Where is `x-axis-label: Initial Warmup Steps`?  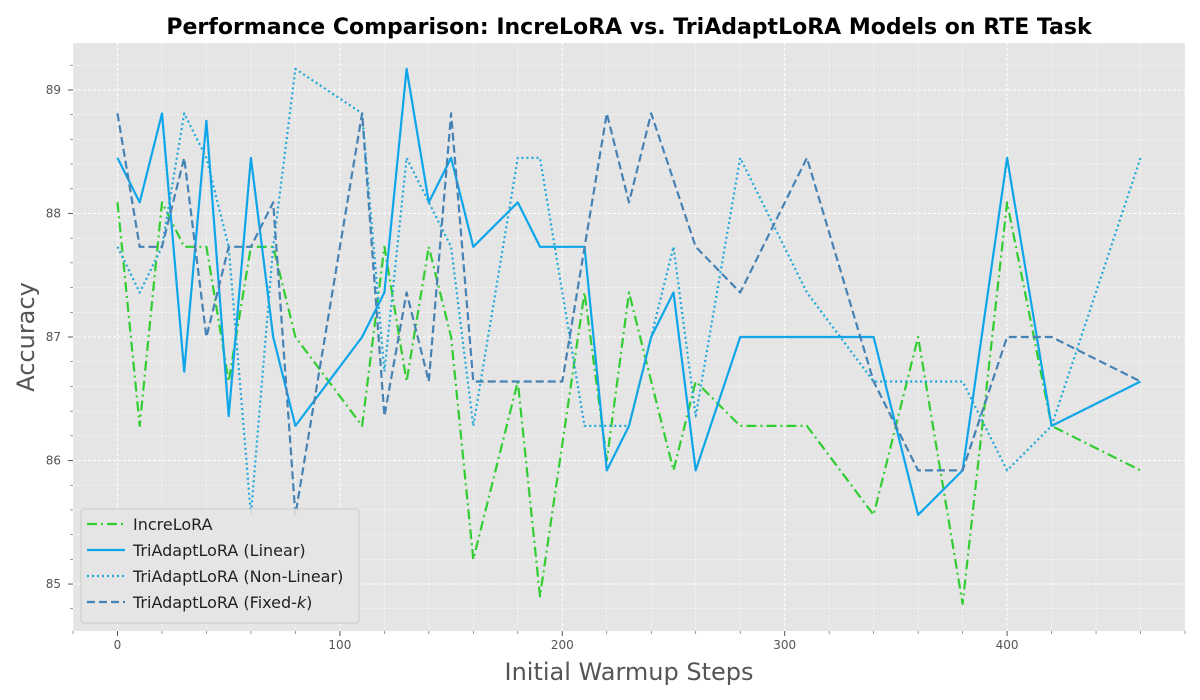 x-axis-label: Initial Warmup Steps is located at coordinates (629, 672).